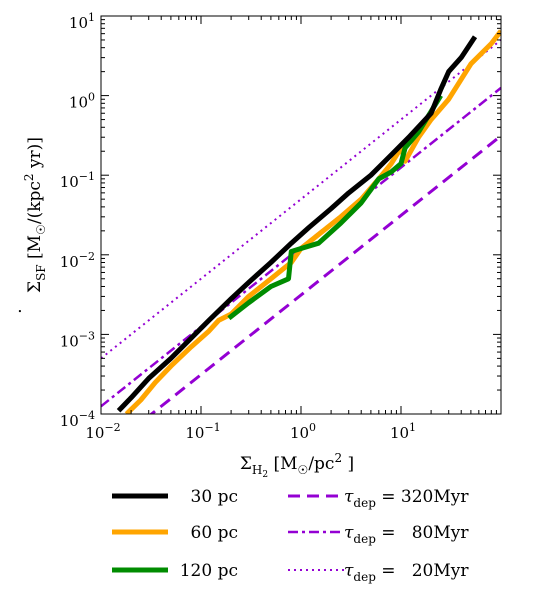 The width and height of the screenshot is (560, 600). I want to click on y-tick-label: 10⁻⁴, so click(77, 419).